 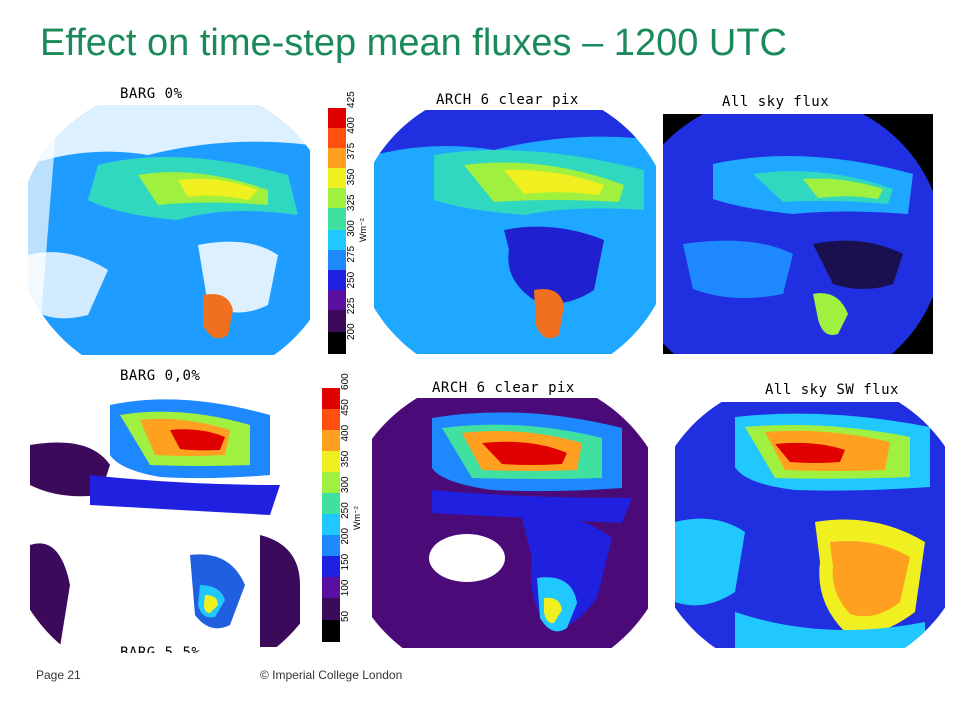 What do you see at coordinates (507, 100) in the screenshot?
I see `panel-label-arch-clear-1: ARCH 6 clear pix` at bounding box center [507, 100].